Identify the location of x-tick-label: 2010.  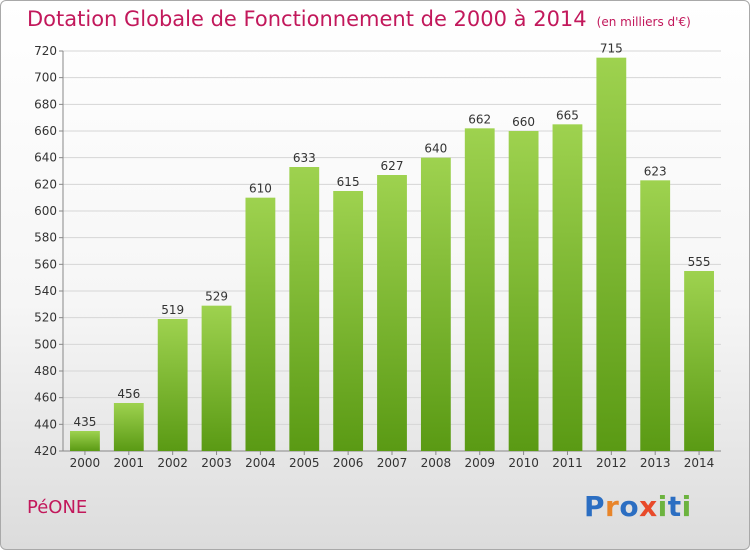
(523, 463).